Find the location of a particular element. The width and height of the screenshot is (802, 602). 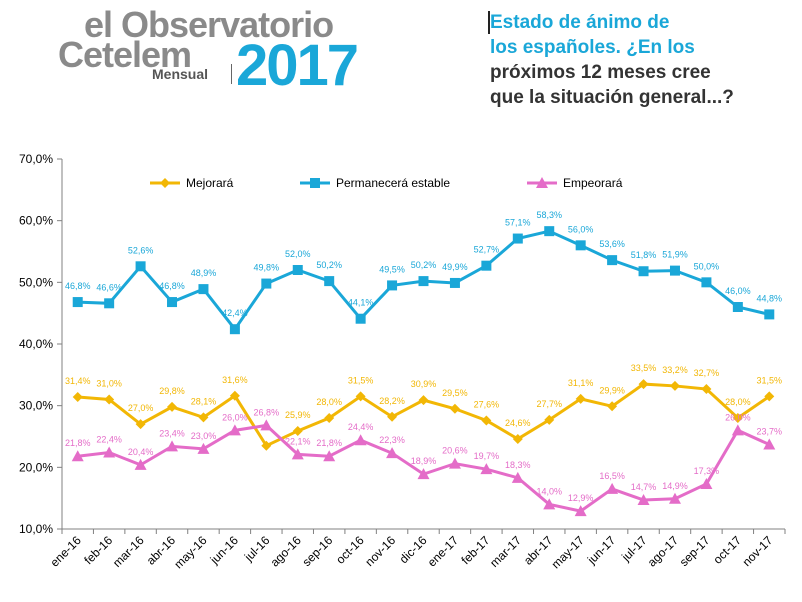

data-label: 18,9% is located at coordinates (424, 461).